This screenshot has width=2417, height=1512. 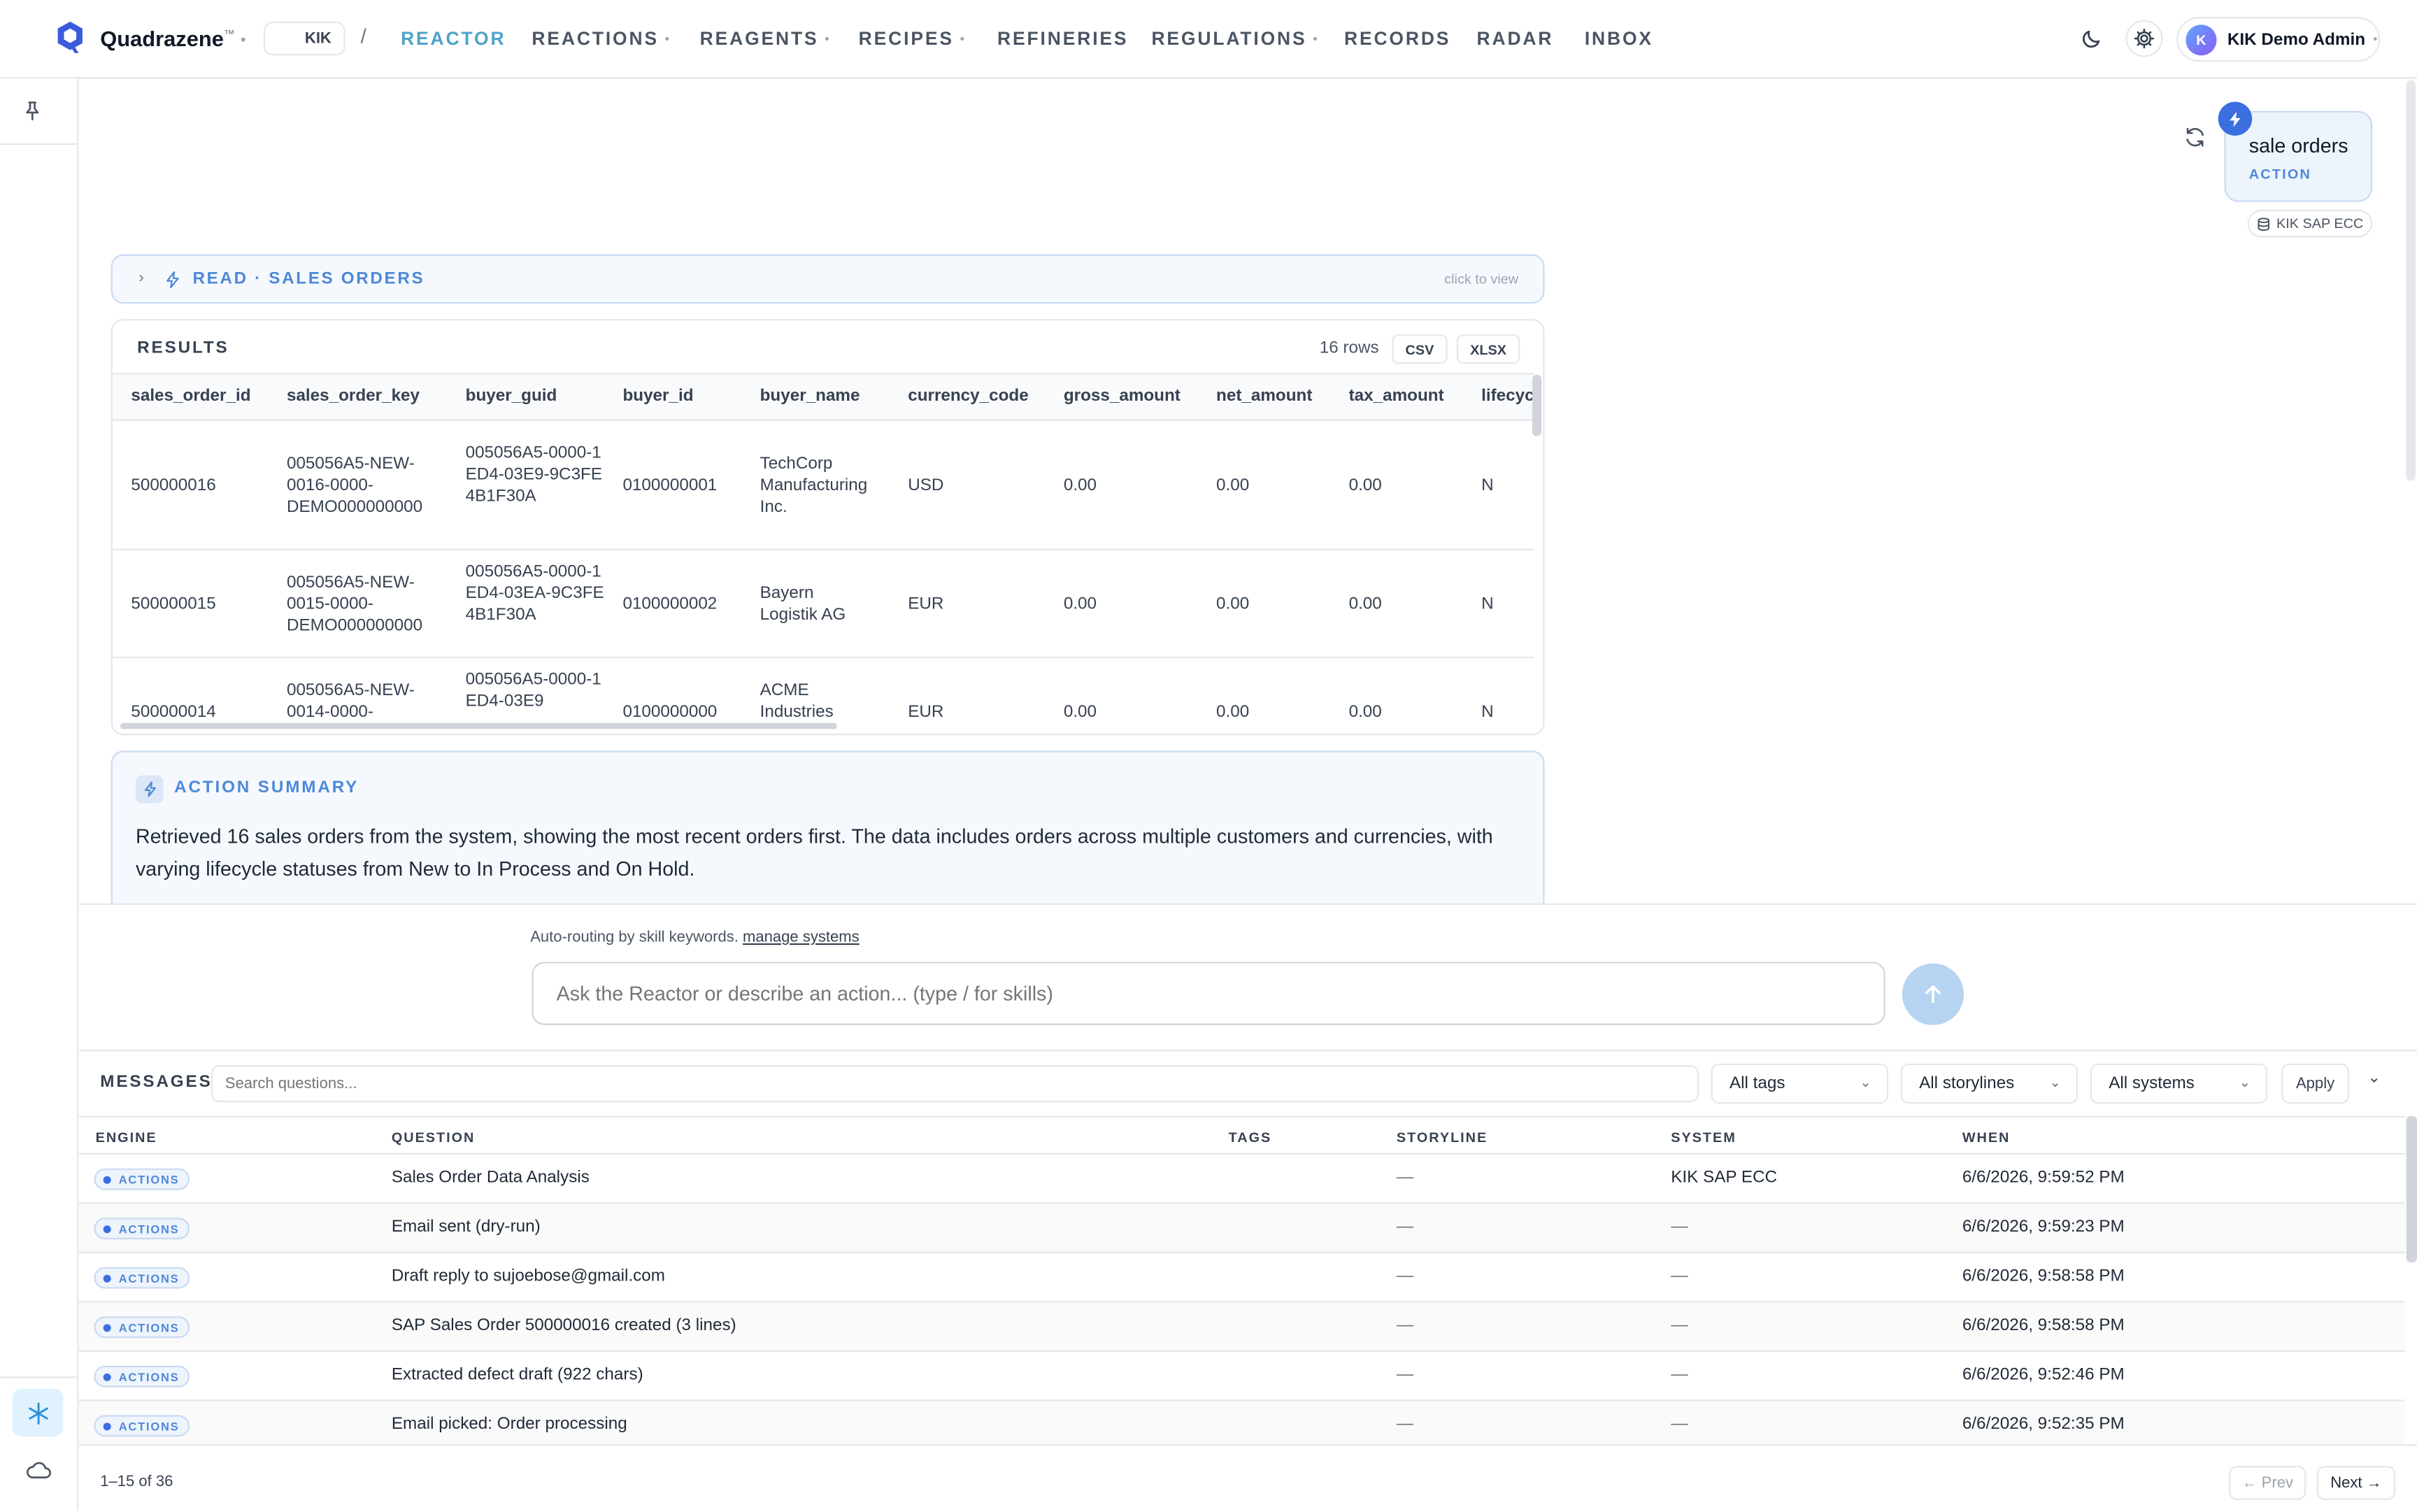 I want to click on arrow-up-icon, so click(x=1933, y=994).